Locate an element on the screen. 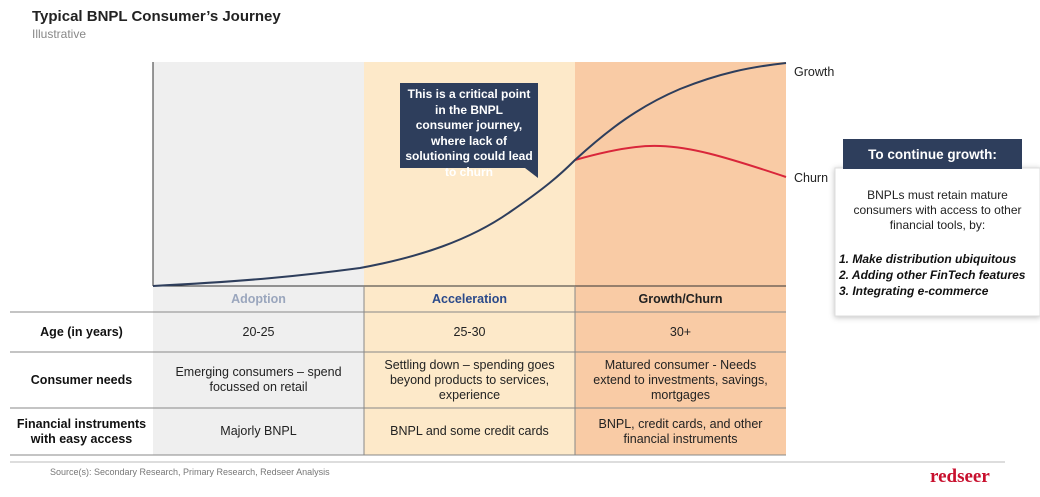  row-label: Age (in years) is located at coordinates (81, 331).